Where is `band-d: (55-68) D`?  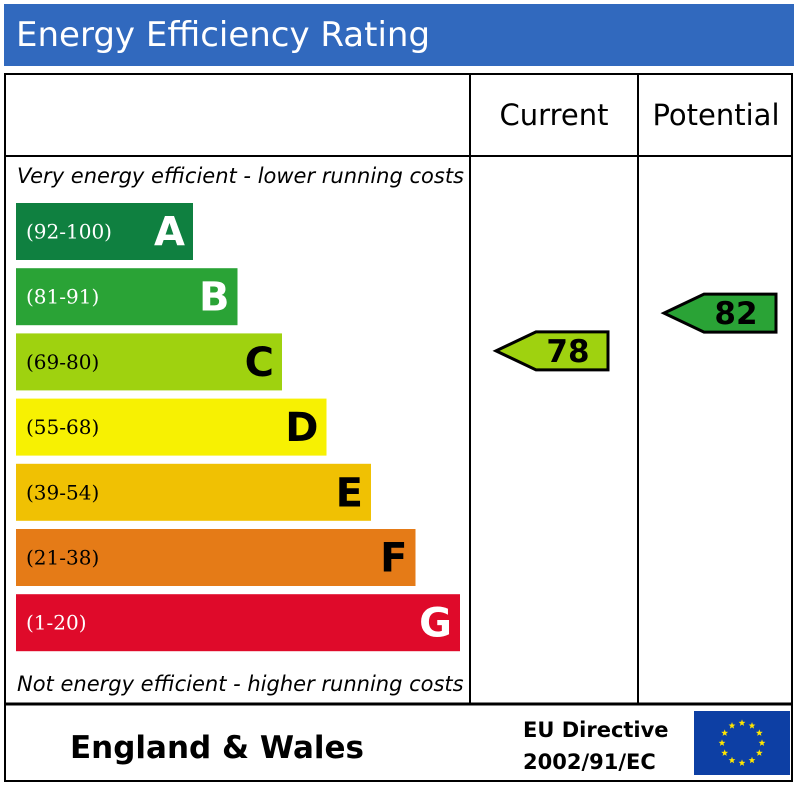
band-d: (55-68) D is located at coordinates (171, 427).